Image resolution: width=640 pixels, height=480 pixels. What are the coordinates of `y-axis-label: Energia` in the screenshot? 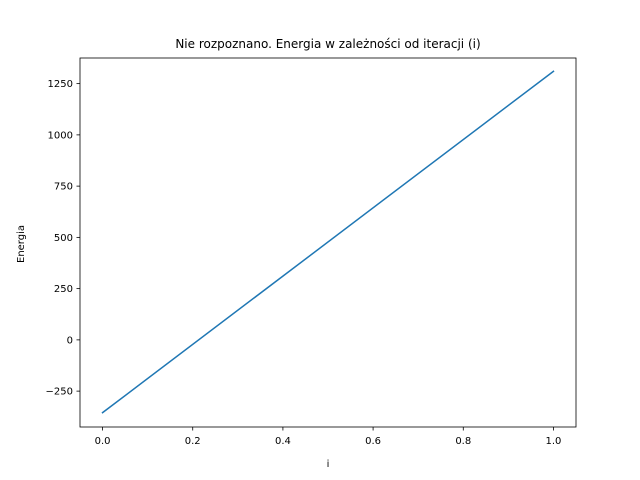 It's located at (21, 244).